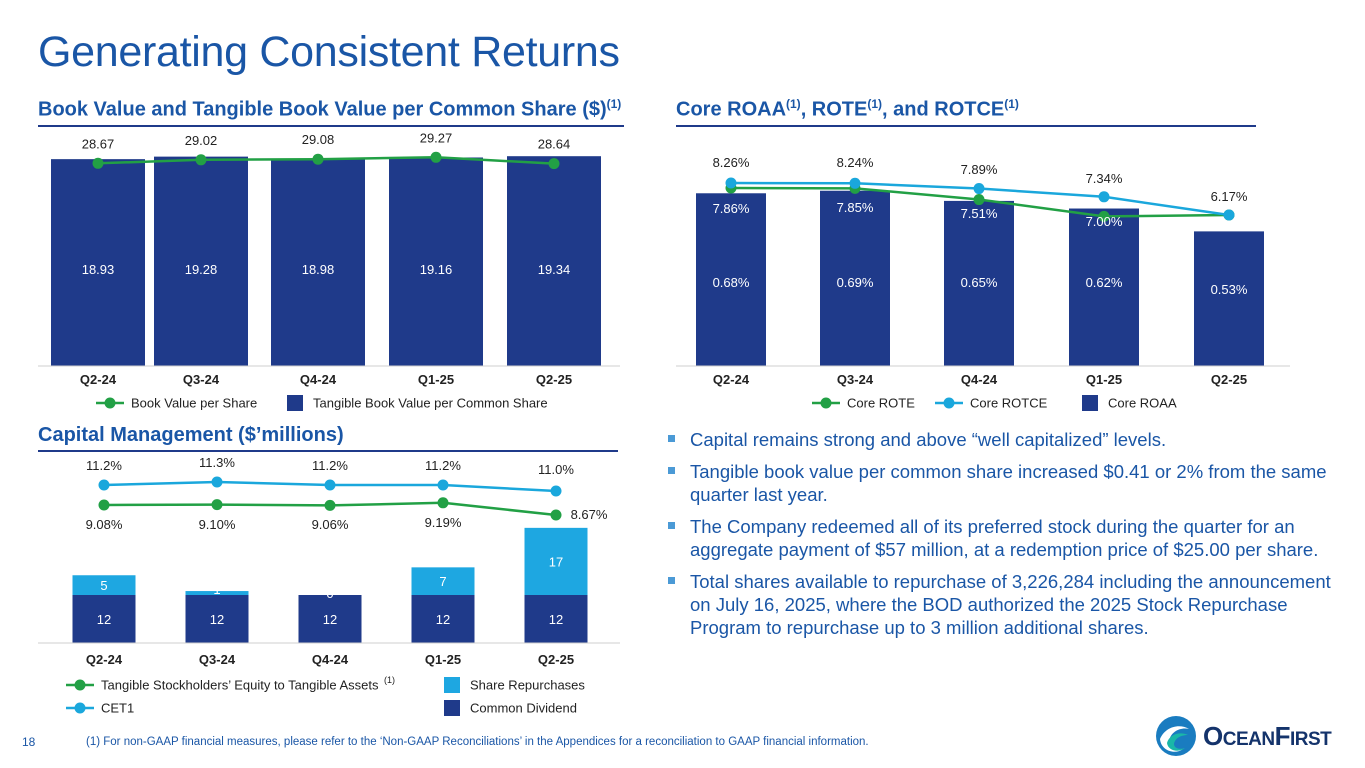 The image size is (1365, 768). Describe the element at coordinates (949, 403) in the screenshot. I see `core-rotce-legend-marker` at that location.